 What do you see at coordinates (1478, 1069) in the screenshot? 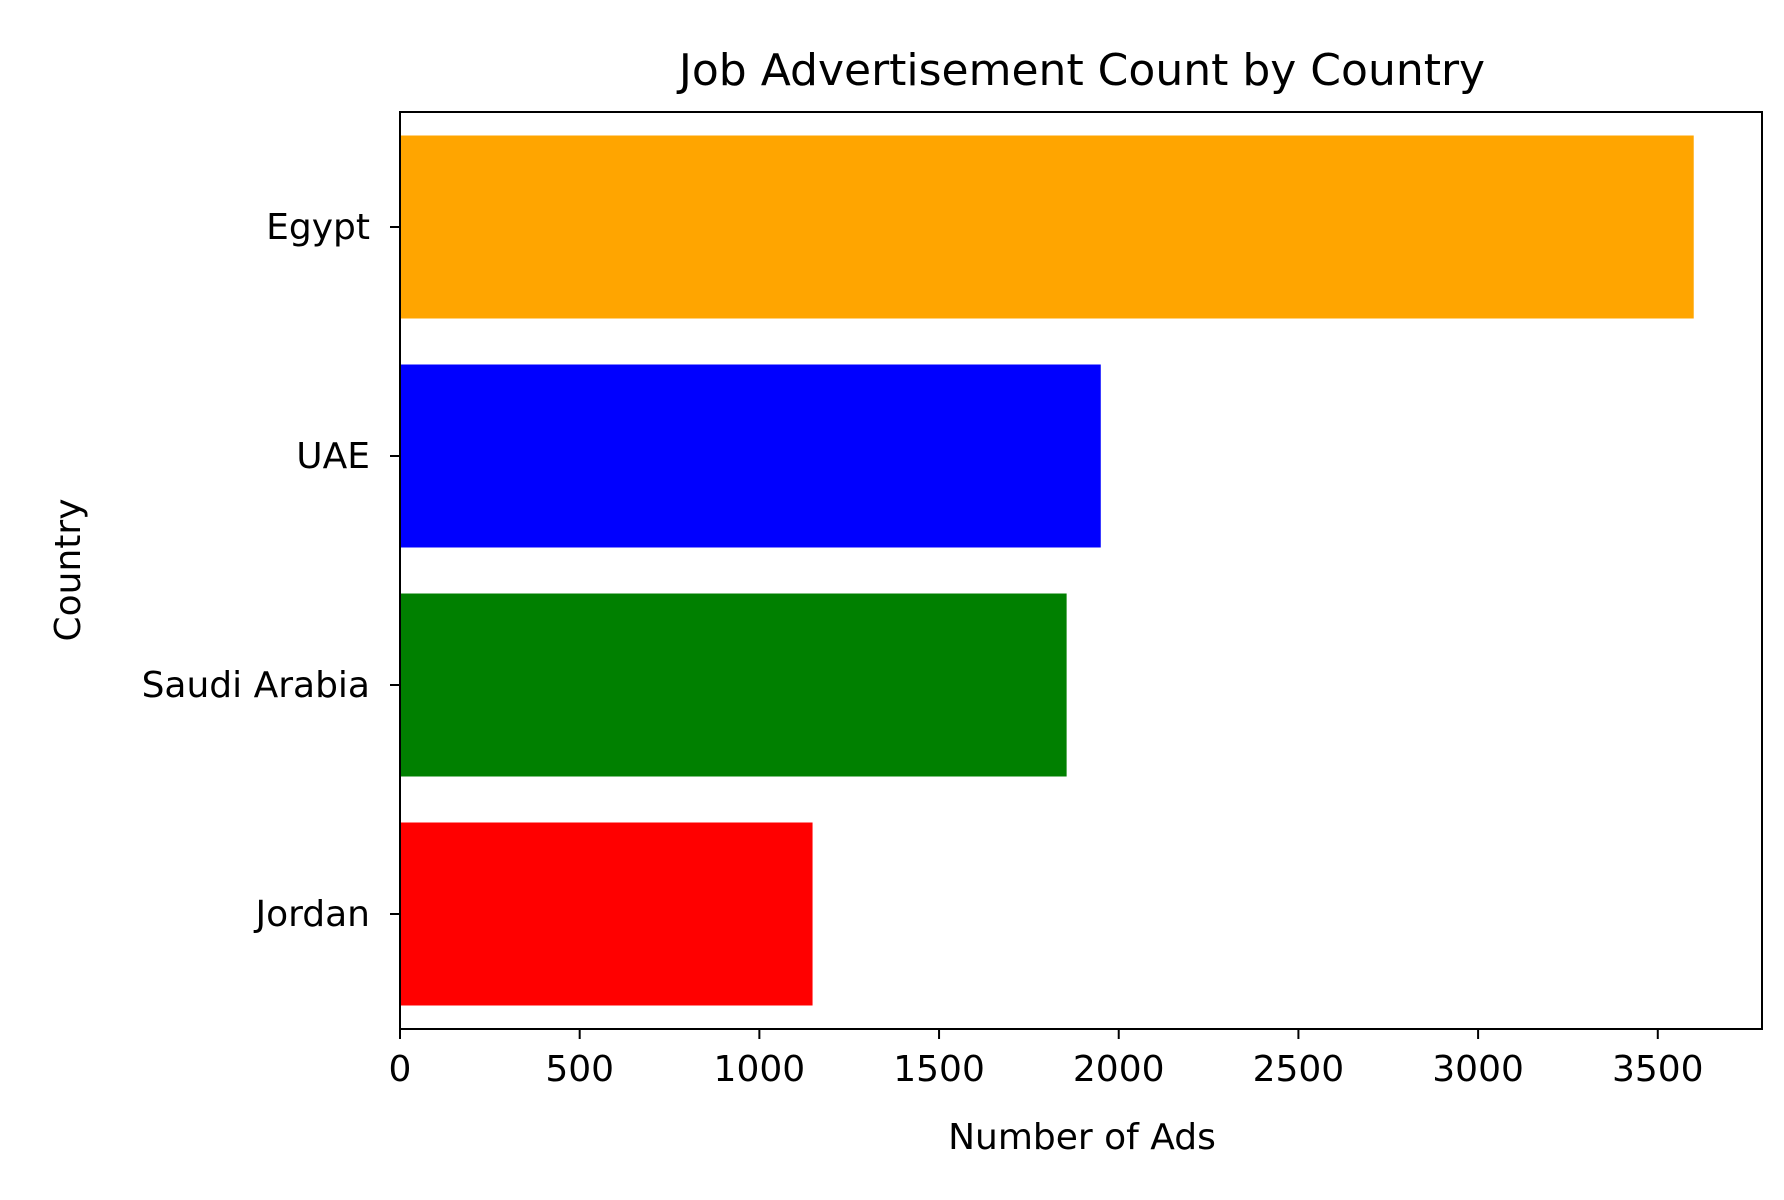
I see `x-tick-label-3000: 3000` at bounding box center [1478, 1069].